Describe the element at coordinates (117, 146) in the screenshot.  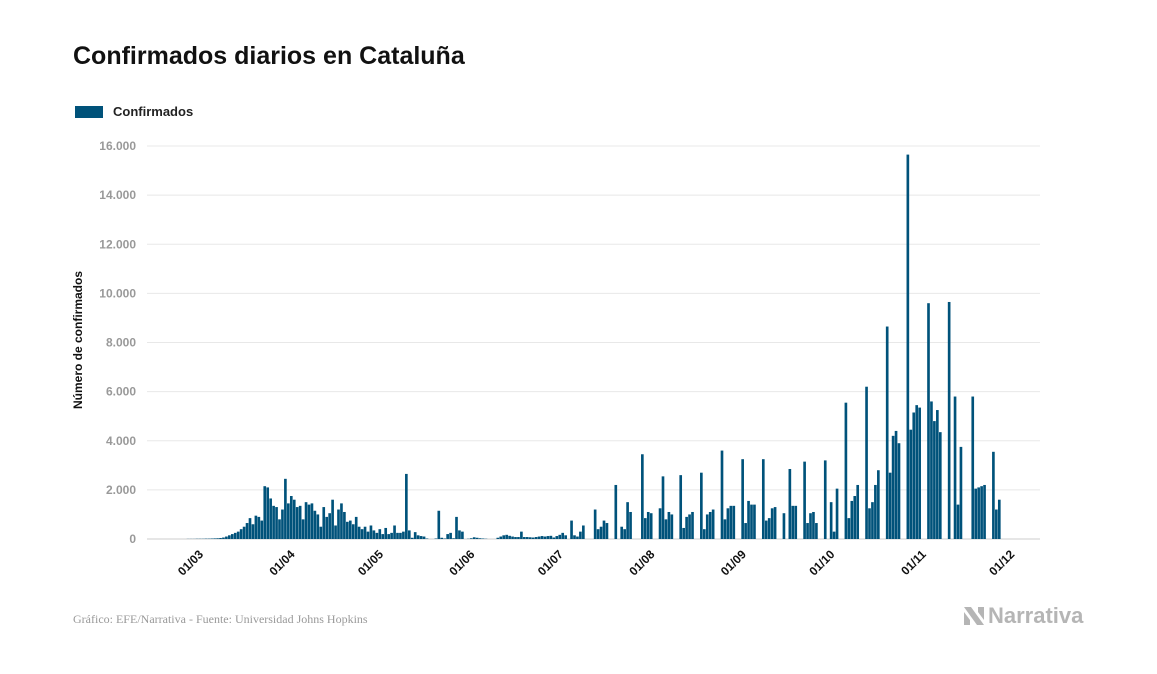
I see `y-tick-label: 16.000` at that location.